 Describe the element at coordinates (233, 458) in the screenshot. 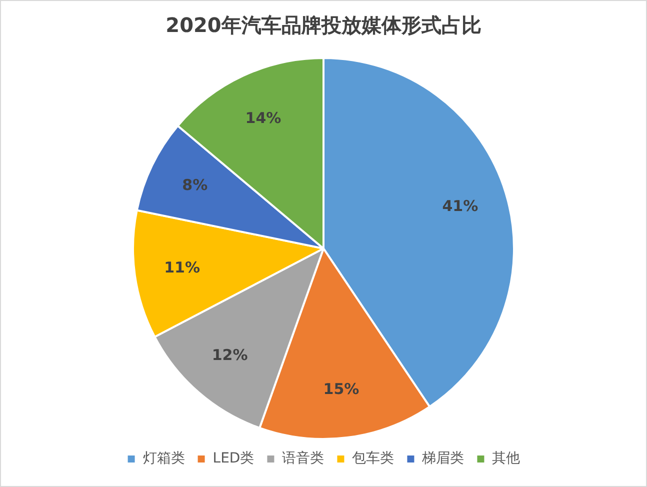

I see `legend-label: LED类` at that location.